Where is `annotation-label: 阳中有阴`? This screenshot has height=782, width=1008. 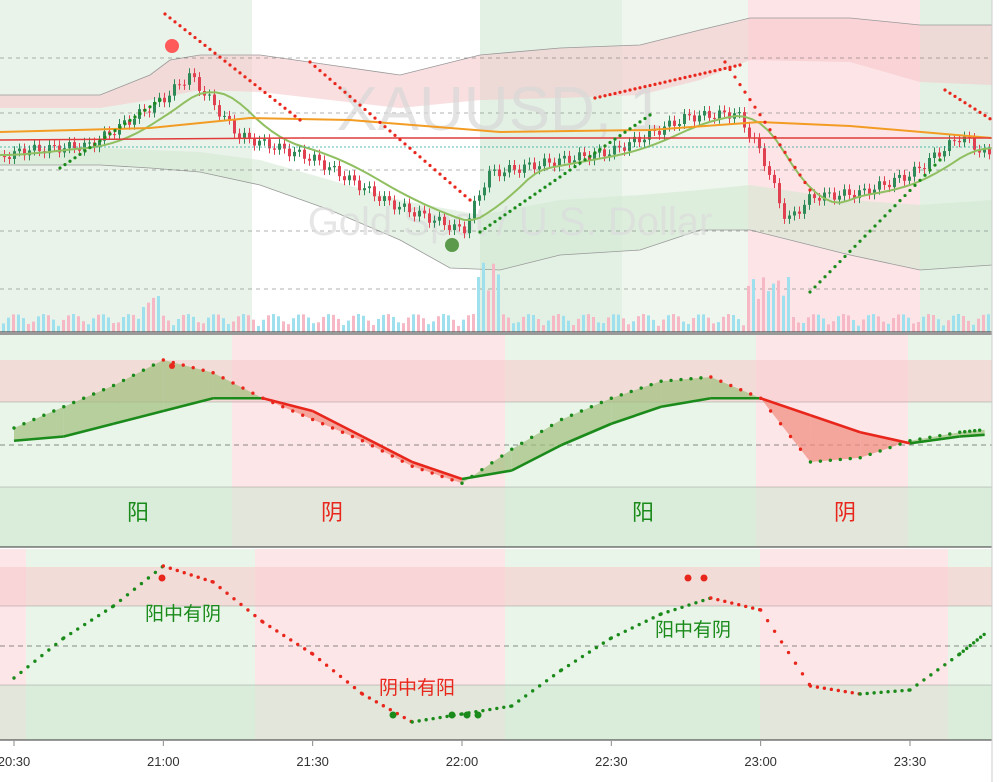 annotation-label: 阳中有阴 is located at coordinates (693, 630).